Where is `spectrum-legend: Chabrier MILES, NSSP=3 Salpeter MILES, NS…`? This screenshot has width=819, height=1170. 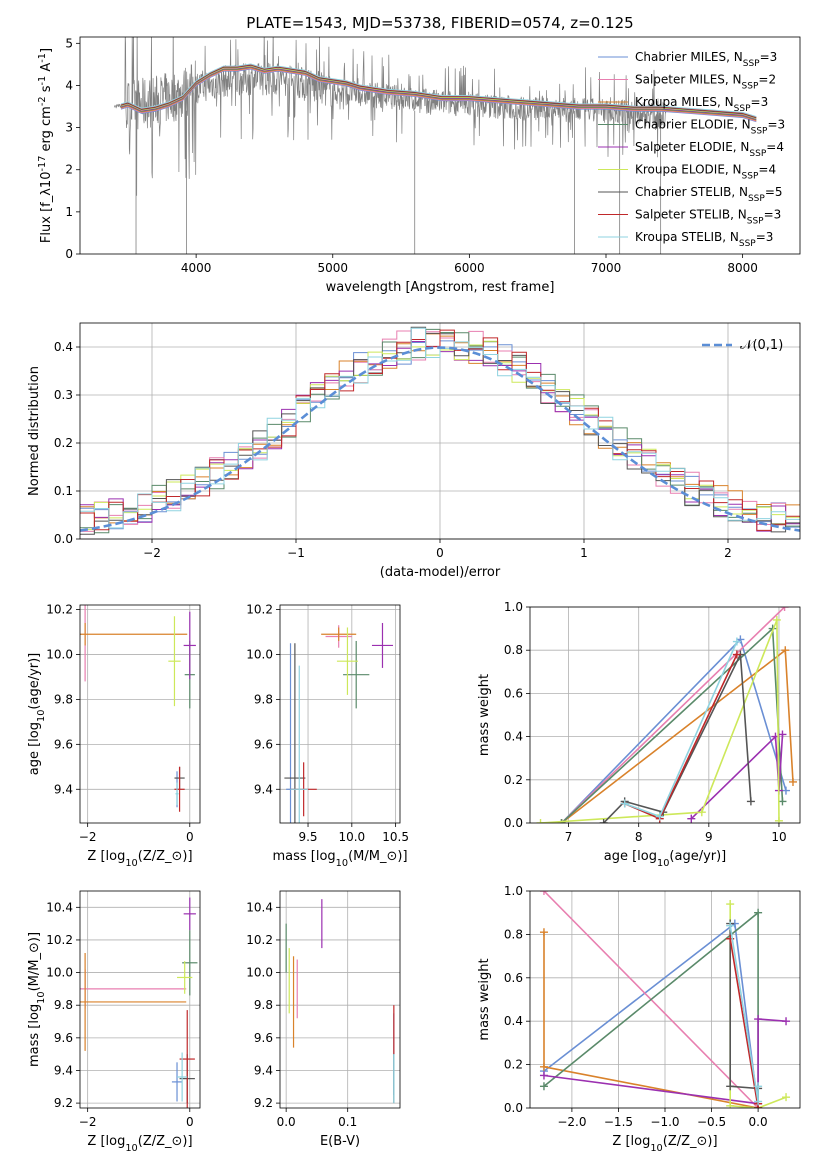 spectrum-legend: Chabrier MILES, NSSP=3 Salpeter MILES, NS… is located at coordinates (691, 149).